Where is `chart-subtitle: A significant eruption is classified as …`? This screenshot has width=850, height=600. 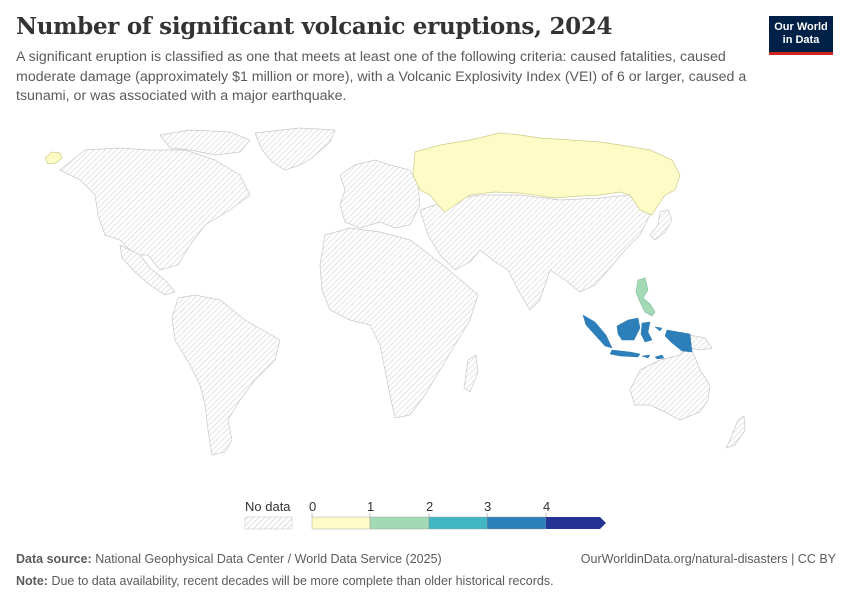 chart-subtitle: A significant eruption is classified as … is located at coordinates (381, 76).